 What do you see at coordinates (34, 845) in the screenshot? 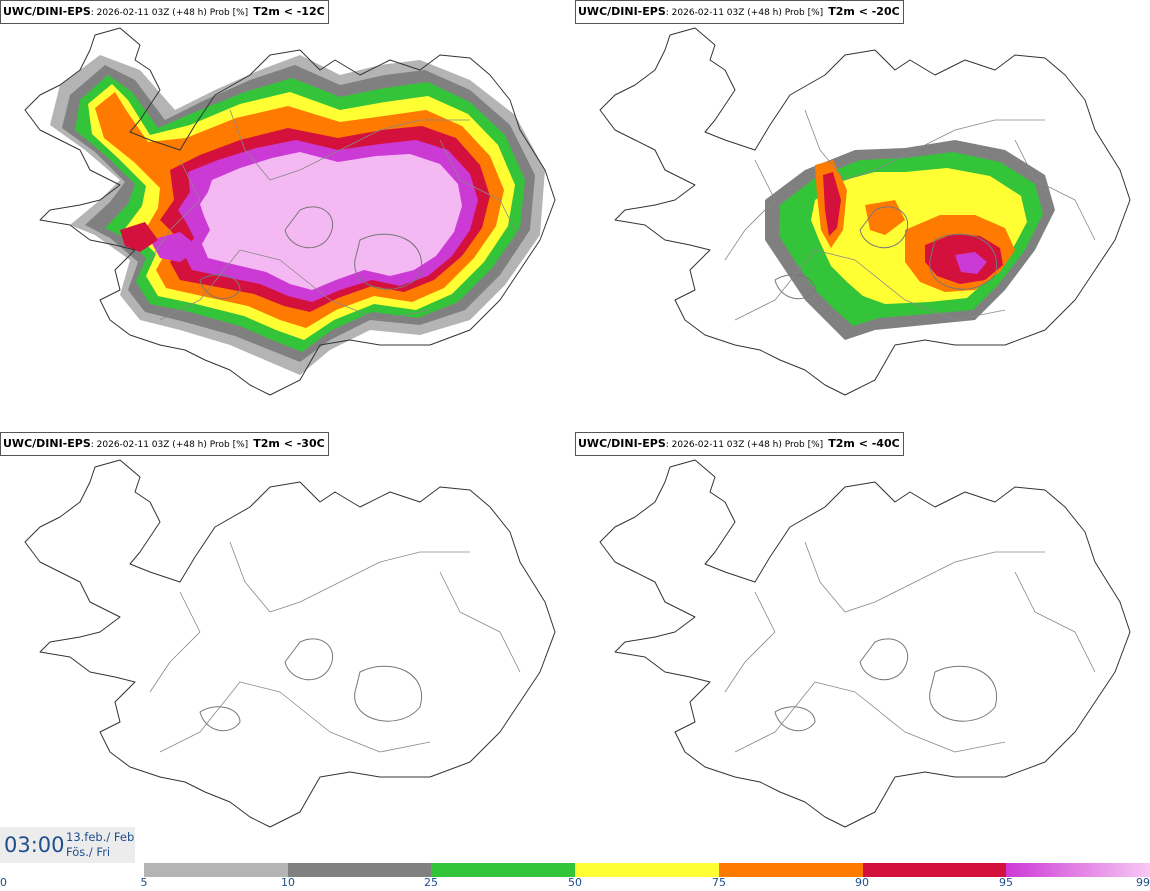
I see `valid-time: 03:00` at bounding box center [34, 845].